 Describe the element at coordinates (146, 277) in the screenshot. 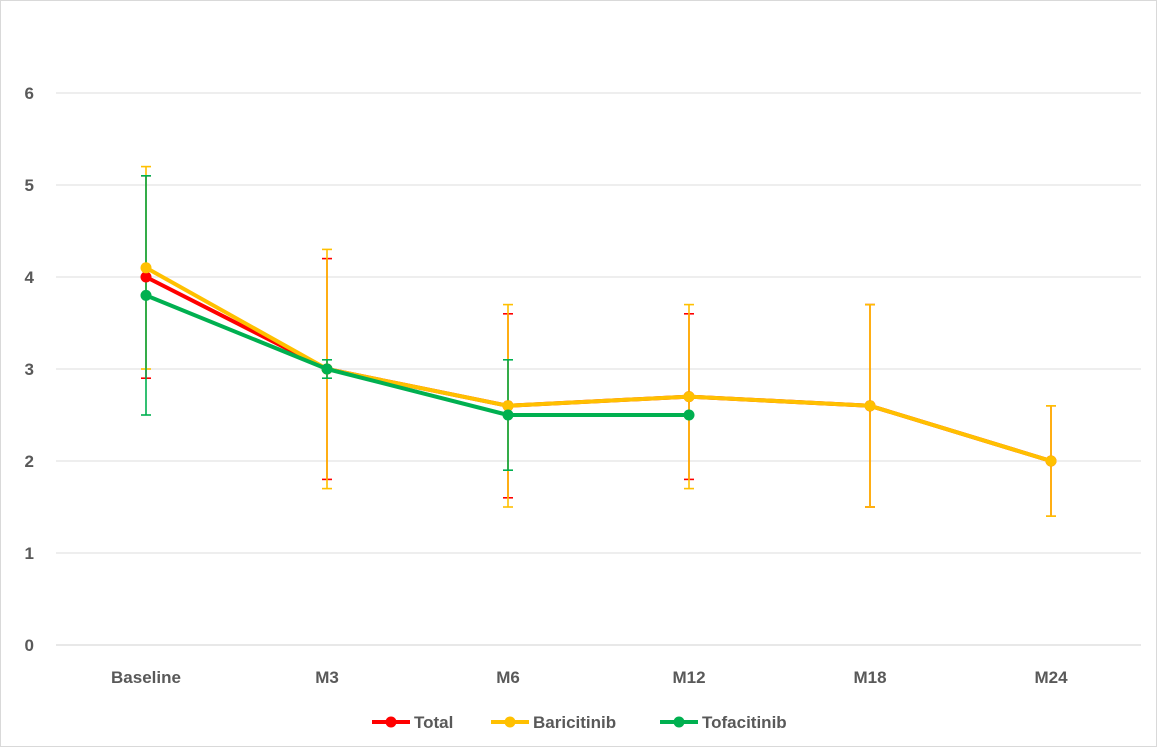

I see `data-point-total` at that location.